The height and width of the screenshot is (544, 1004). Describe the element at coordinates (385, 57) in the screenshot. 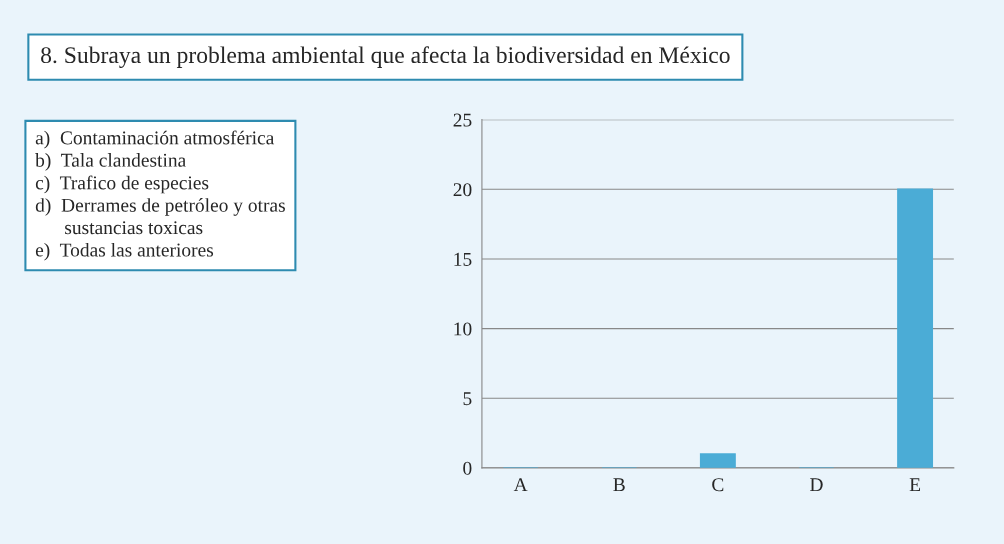

I see `chart-title: 8. Subraya un problema ambiental que afecta la biodiversidad en México` at that location.